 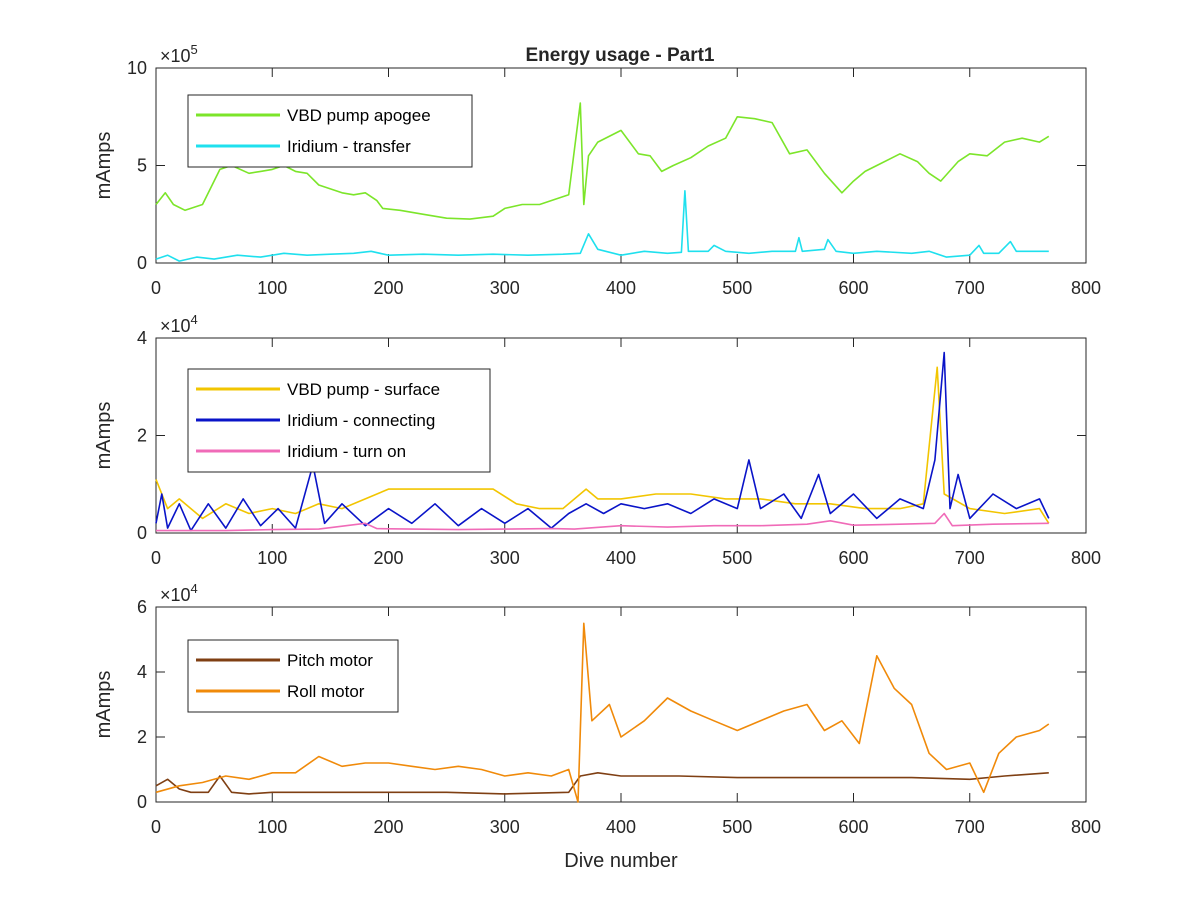 What do you see at coordinates (361, 420) in the screenshot?
I see `legend-entry-label: Iridium - connecting` at bounding box center [361, 420].